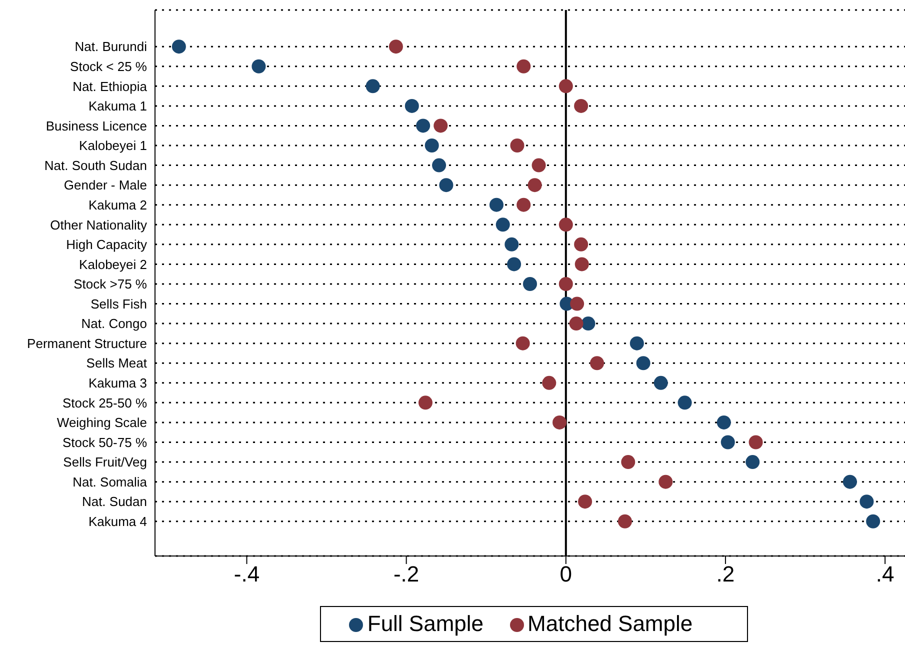 Image resolution: width=905 pixels, height=652 pixels. Describe the element at coordinates (113, 264) in the screenshot. I see `y-tick-label: Kalobeyei 2` at that location.